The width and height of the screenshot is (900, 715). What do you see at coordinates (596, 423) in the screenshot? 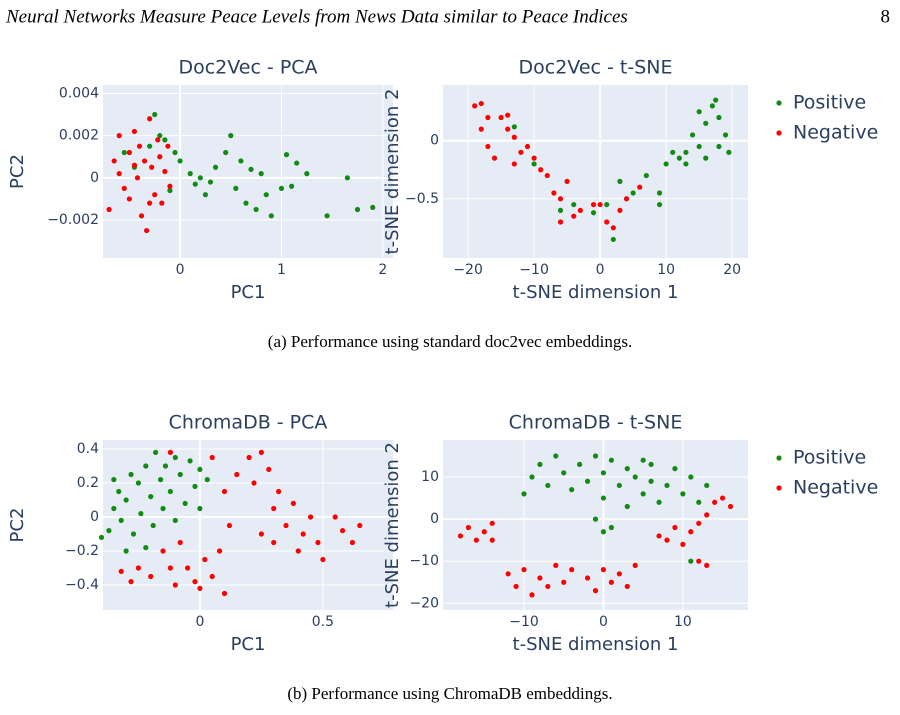
I see `chart-title: ChromaDB - t-SNE` at bounding box center [596, 423].